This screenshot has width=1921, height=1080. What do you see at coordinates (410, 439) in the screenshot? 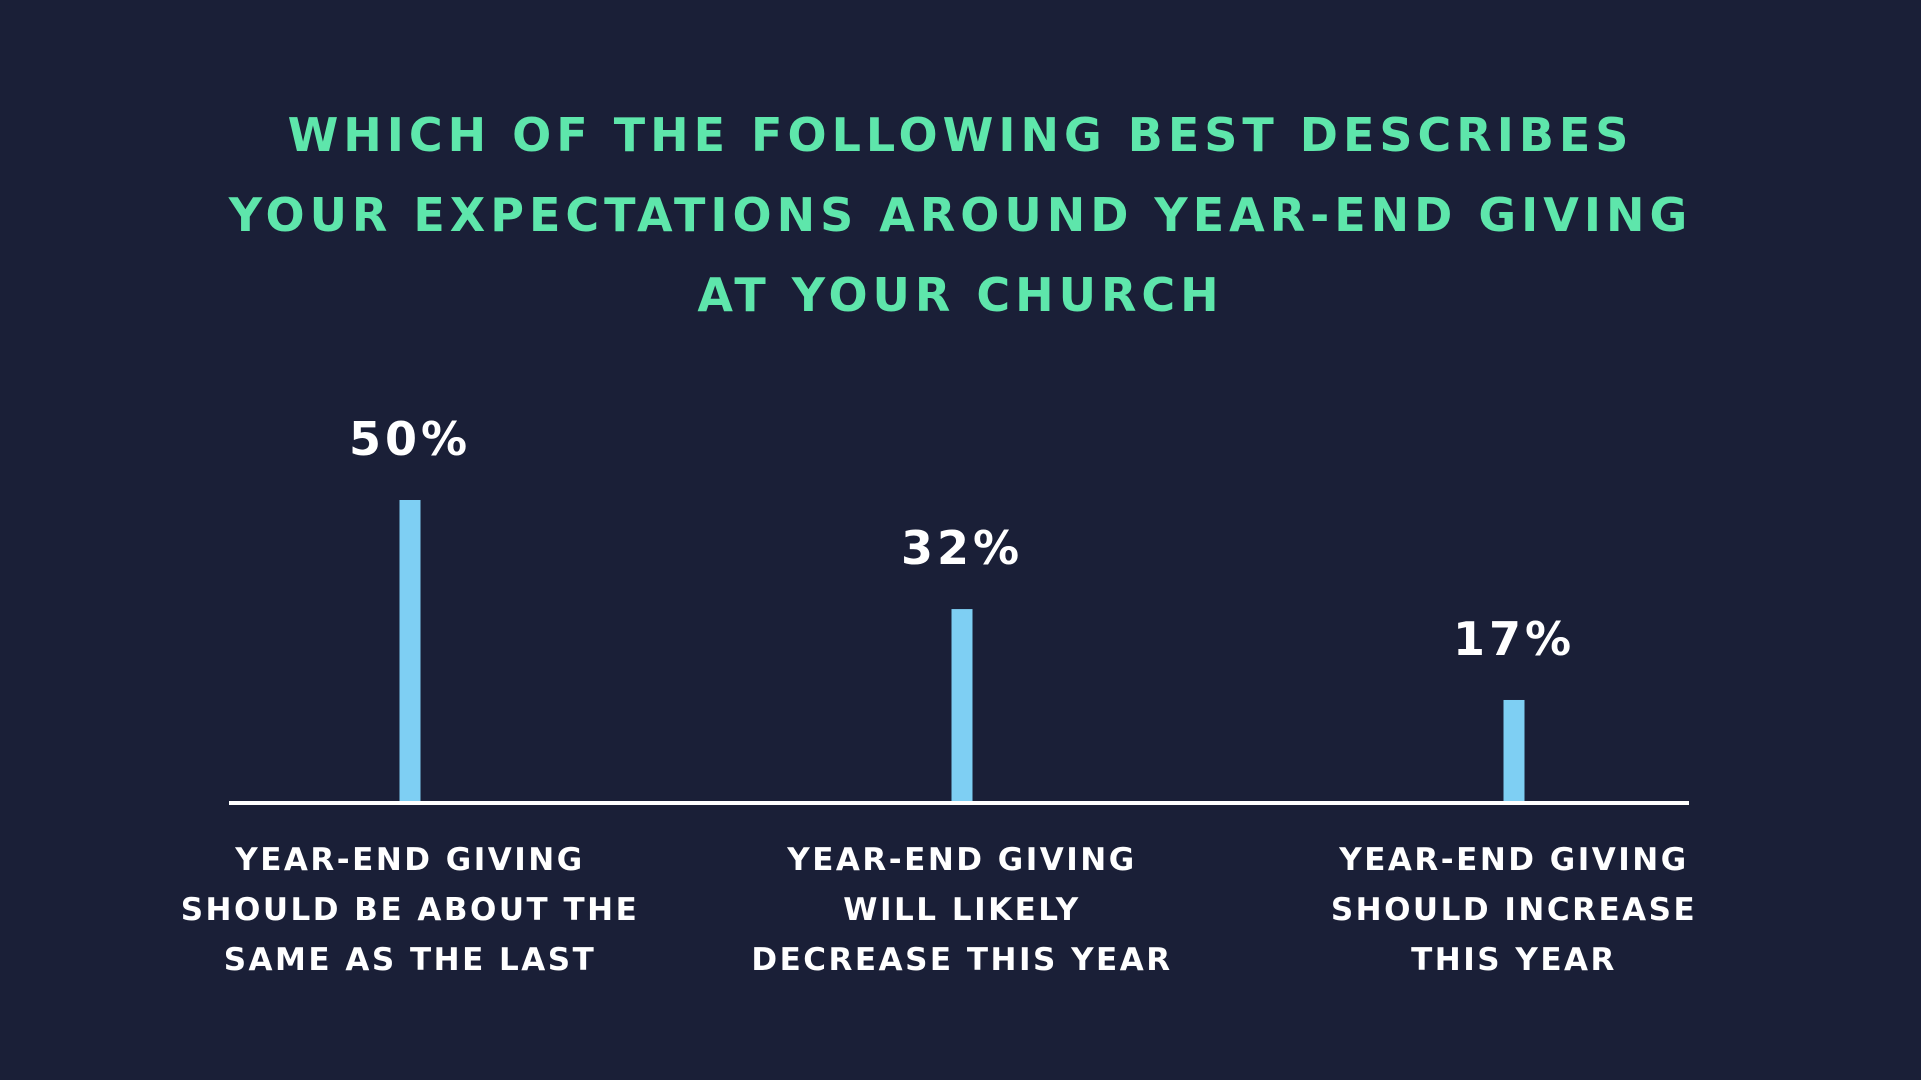
I see `data-label-1: 50%` at bounding box center [410, 439].